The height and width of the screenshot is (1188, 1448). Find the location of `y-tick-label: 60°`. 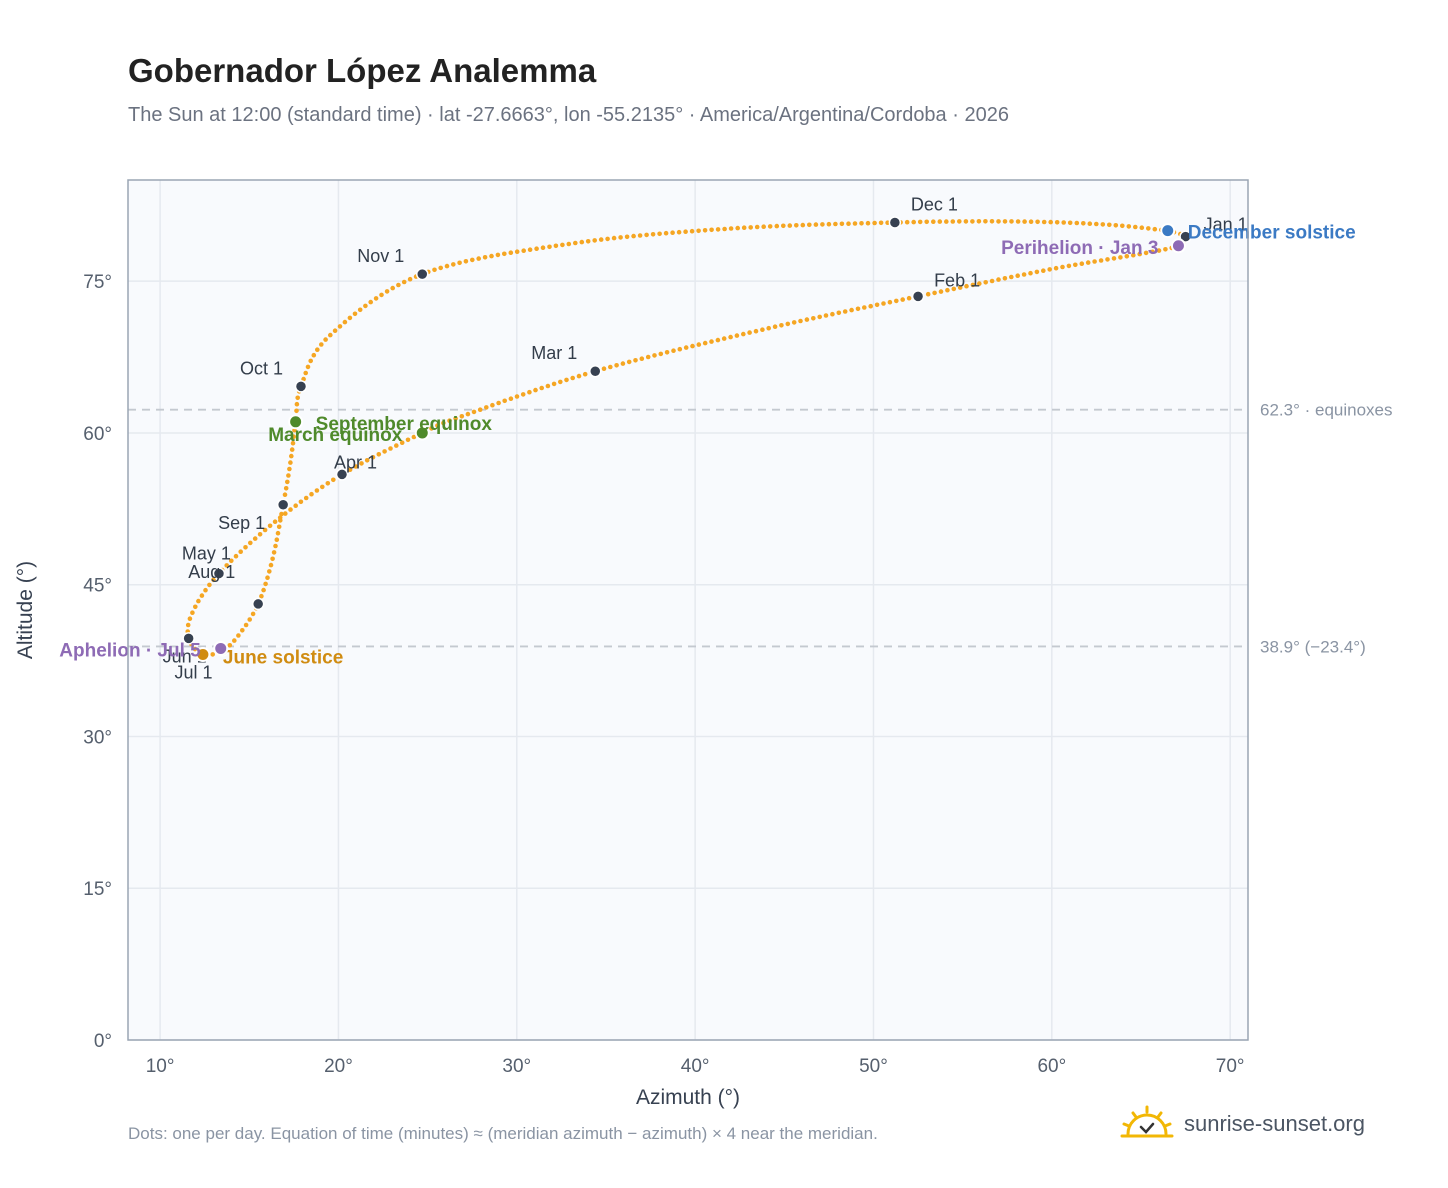

y-tick-label: 60° is located at coordinates (97, 434).